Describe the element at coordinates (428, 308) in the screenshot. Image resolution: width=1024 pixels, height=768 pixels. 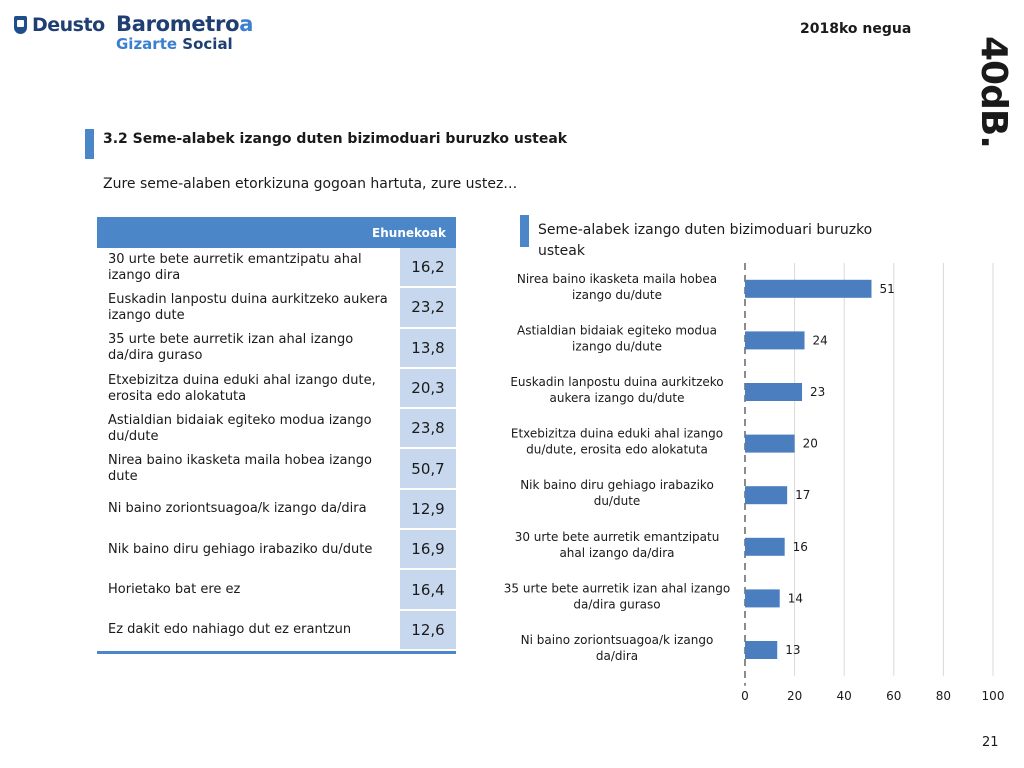
I see `table-row-value: 23,2` at that location.